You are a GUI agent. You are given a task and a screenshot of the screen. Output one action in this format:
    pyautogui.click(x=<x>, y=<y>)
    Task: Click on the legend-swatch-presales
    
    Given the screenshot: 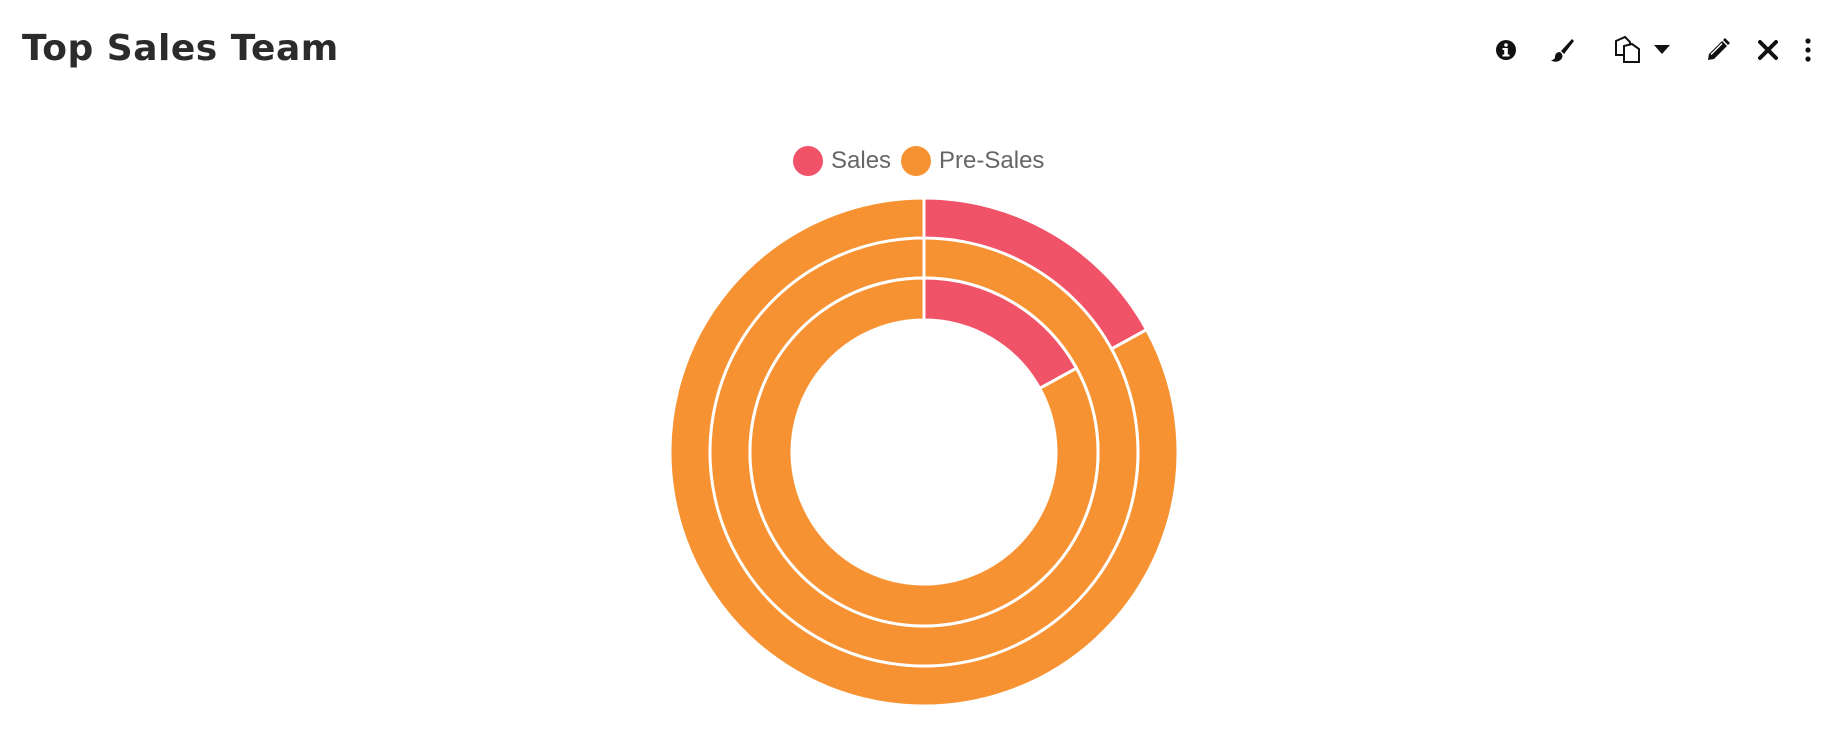 What is the action you would take?
    pyautogui.click(x=916, y=161)
    